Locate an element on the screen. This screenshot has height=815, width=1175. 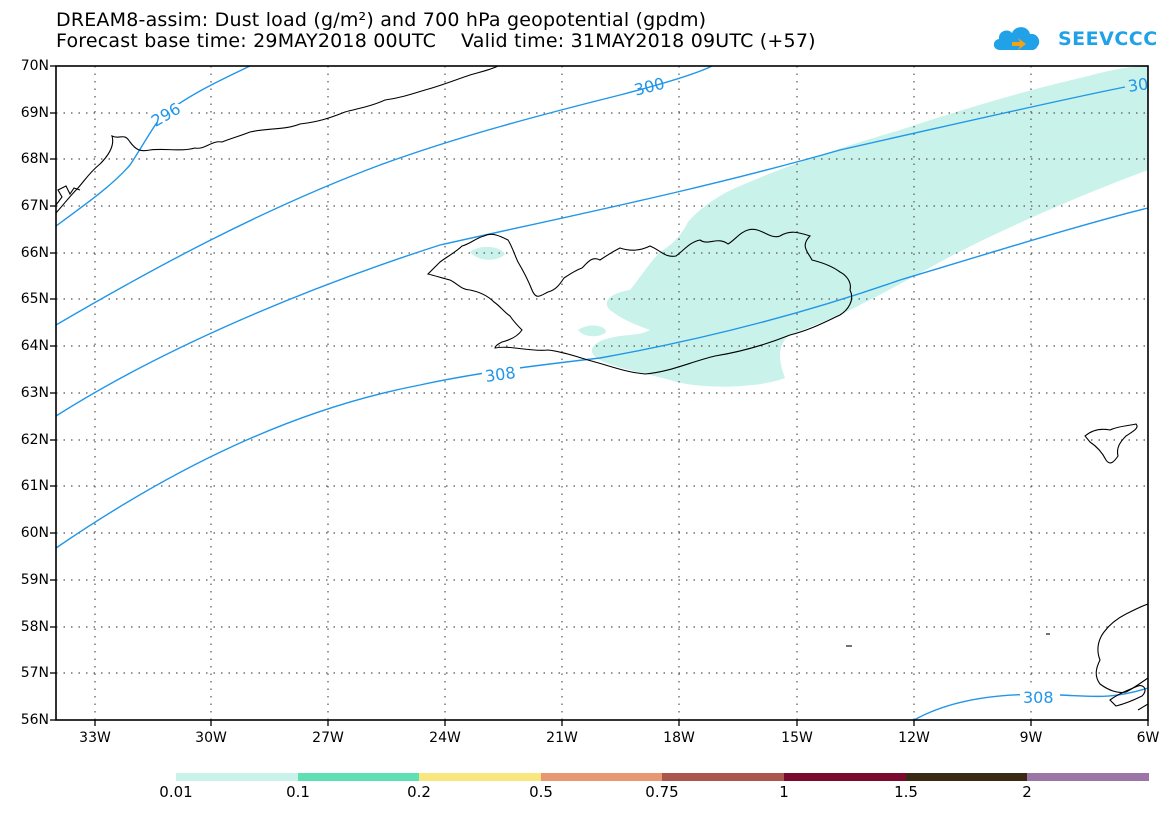
lon-label-18w: 18W is located at coordinates (679, 738).